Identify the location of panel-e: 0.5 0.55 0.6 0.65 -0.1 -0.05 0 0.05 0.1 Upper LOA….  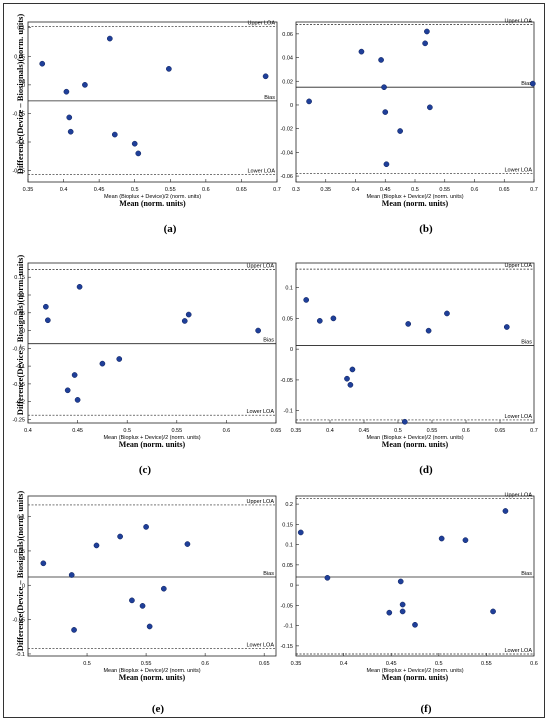
(144, 605).